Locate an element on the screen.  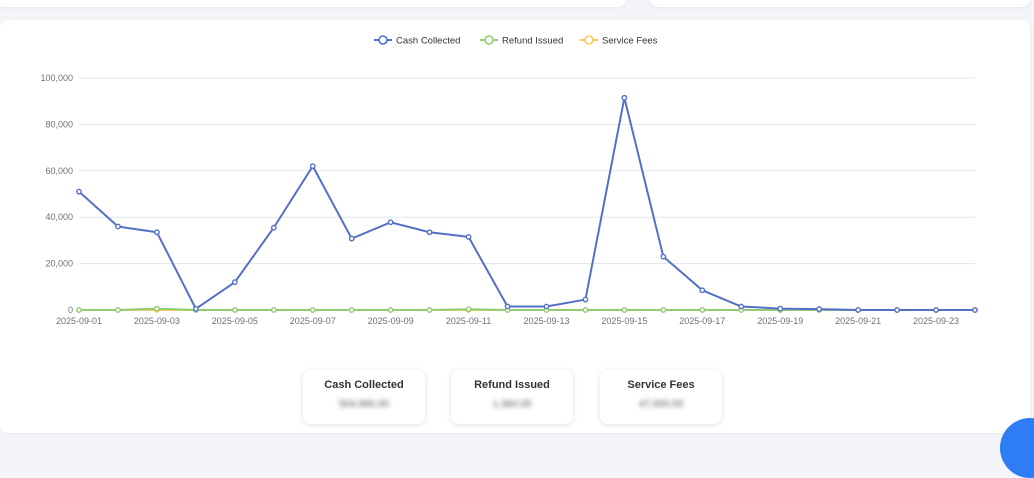
summary-title: Refund Issued is located at coordinates (512, 385).